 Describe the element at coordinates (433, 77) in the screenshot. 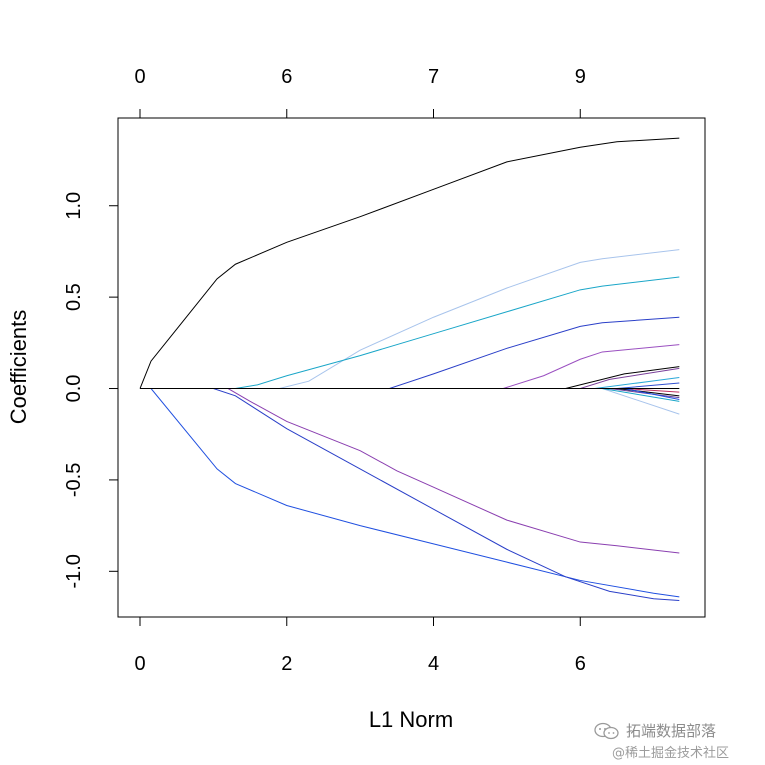

I see `top-tick-label: 7` at that location.